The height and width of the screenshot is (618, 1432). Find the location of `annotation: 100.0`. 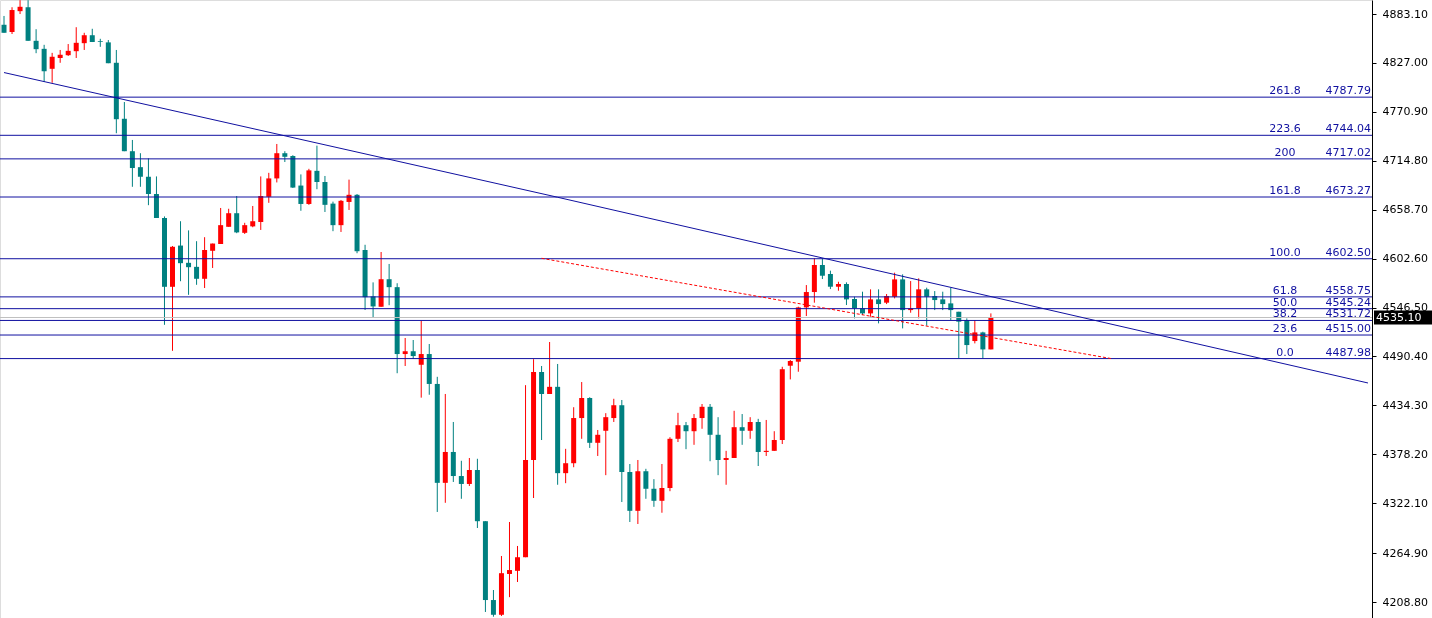

annotation: 100.0 is located at coordinates (1285, 252).